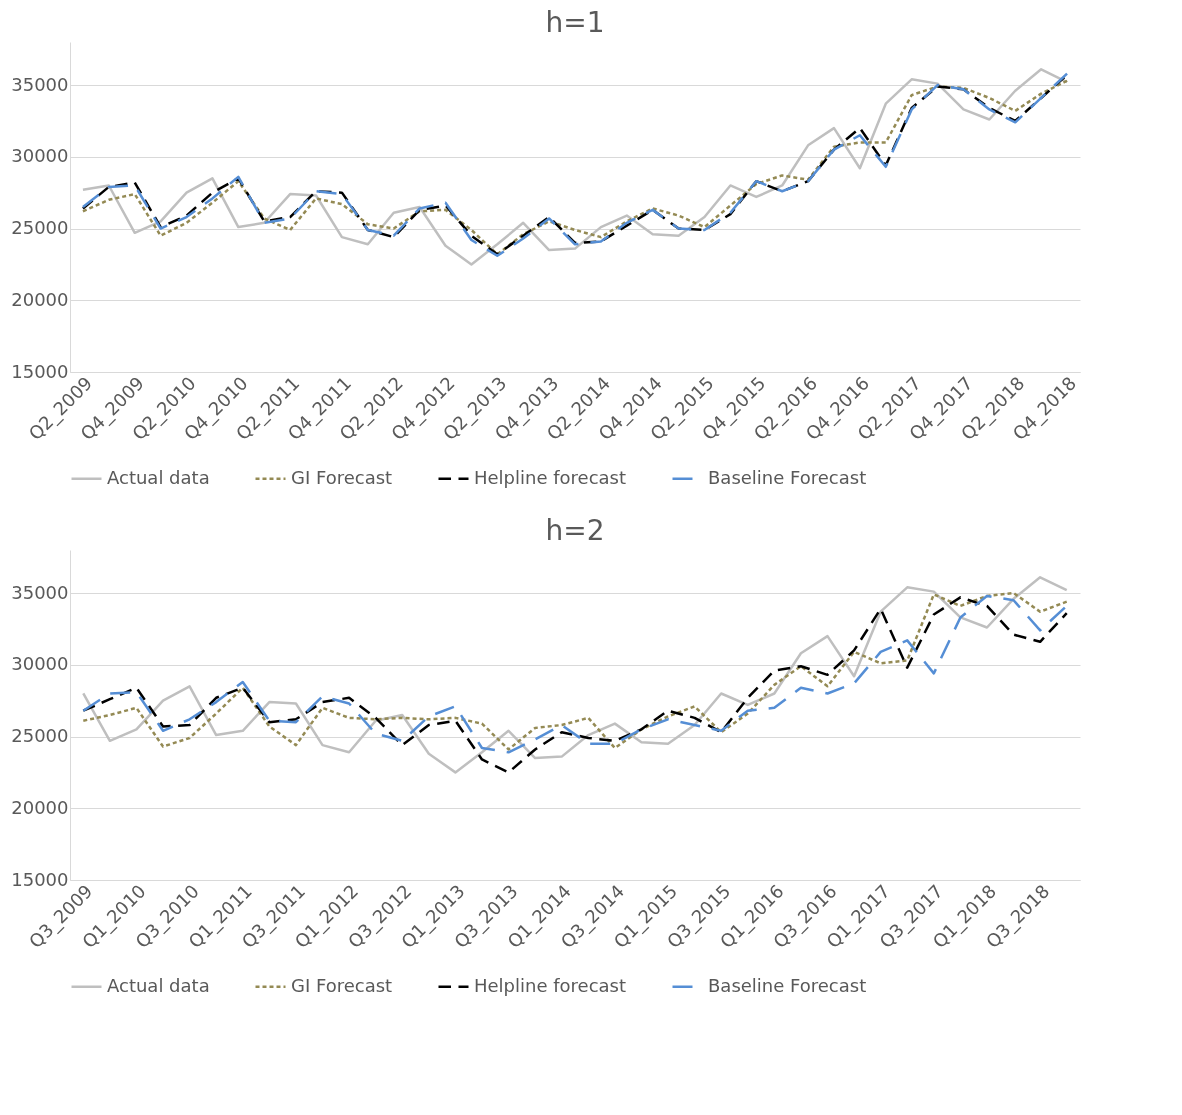 The height and width of the screenshot is (1115, 1182). What do you see at coordinates (575, 22) in the screenshot?
I see `chart-title: h=1` at bounding box center [575, 22].